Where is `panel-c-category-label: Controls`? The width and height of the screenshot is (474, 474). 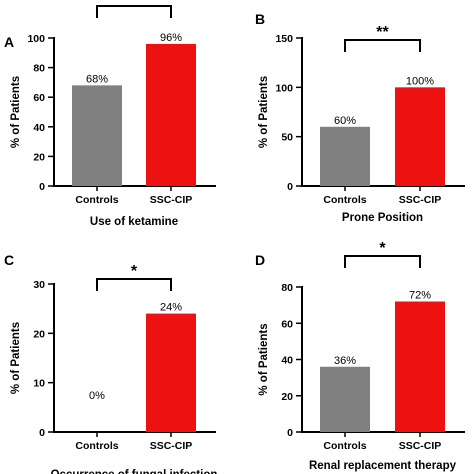
panel-c-category-label: Controls is located at coordinates (96, 446).